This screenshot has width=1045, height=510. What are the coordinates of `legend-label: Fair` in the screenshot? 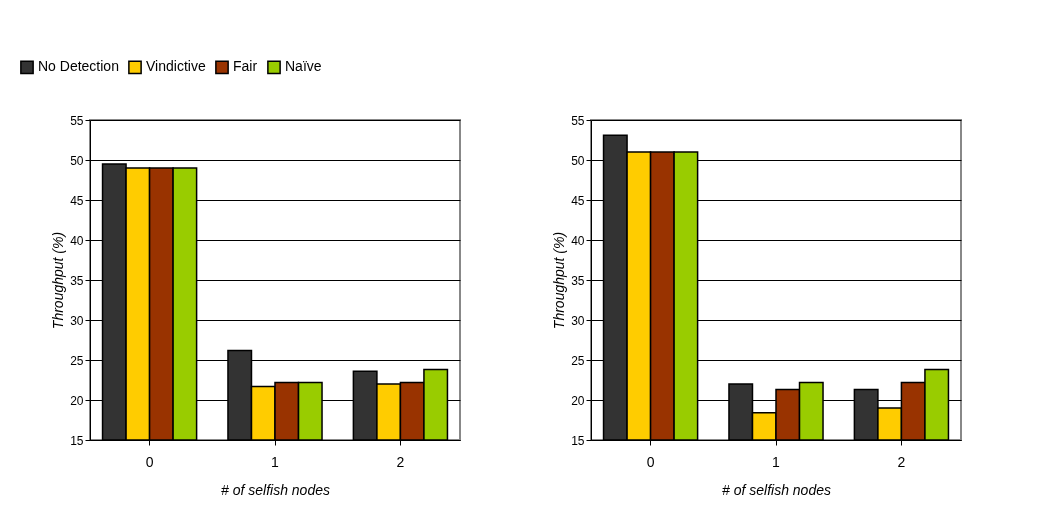 It's located at (245, 66).